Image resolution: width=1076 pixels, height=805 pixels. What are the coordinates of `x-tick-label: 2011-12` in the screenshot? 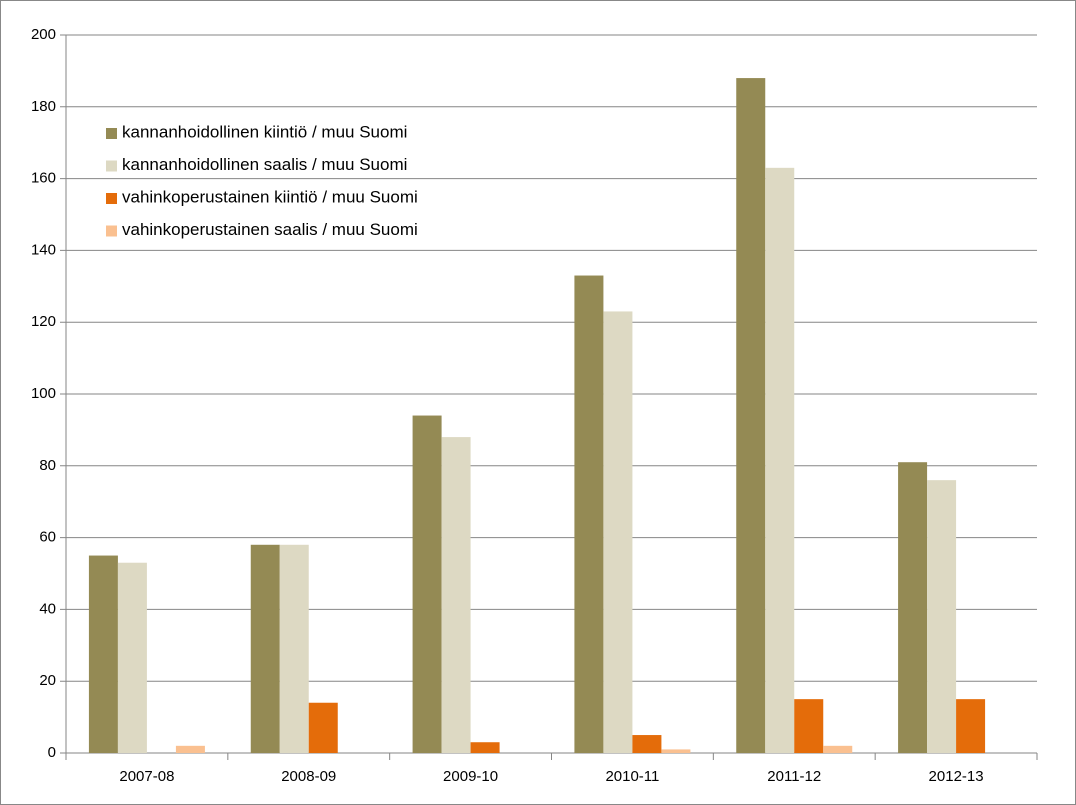 It's located at (794, 776).